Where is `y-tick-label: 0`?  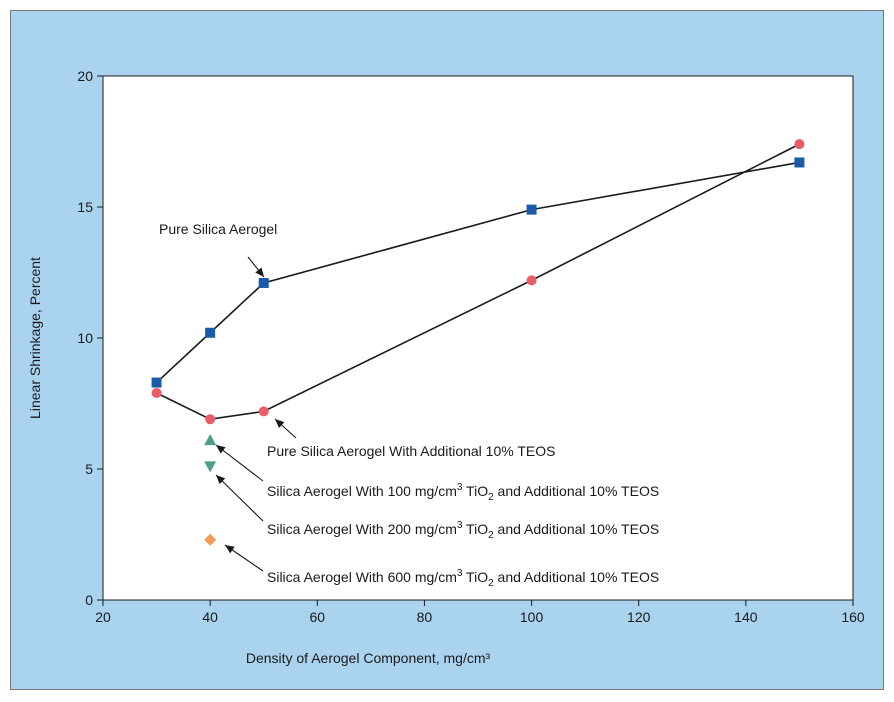 y-tick-label: 0 is located at coordinates (89, 600).